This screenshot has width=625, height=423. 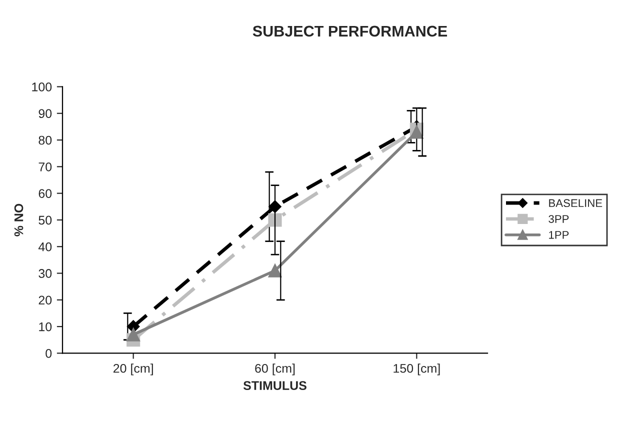 What do you see at coordinates (45, 113) in the screenshot?
I see `y-tick-label: 90` at bounding box center [45, 113].